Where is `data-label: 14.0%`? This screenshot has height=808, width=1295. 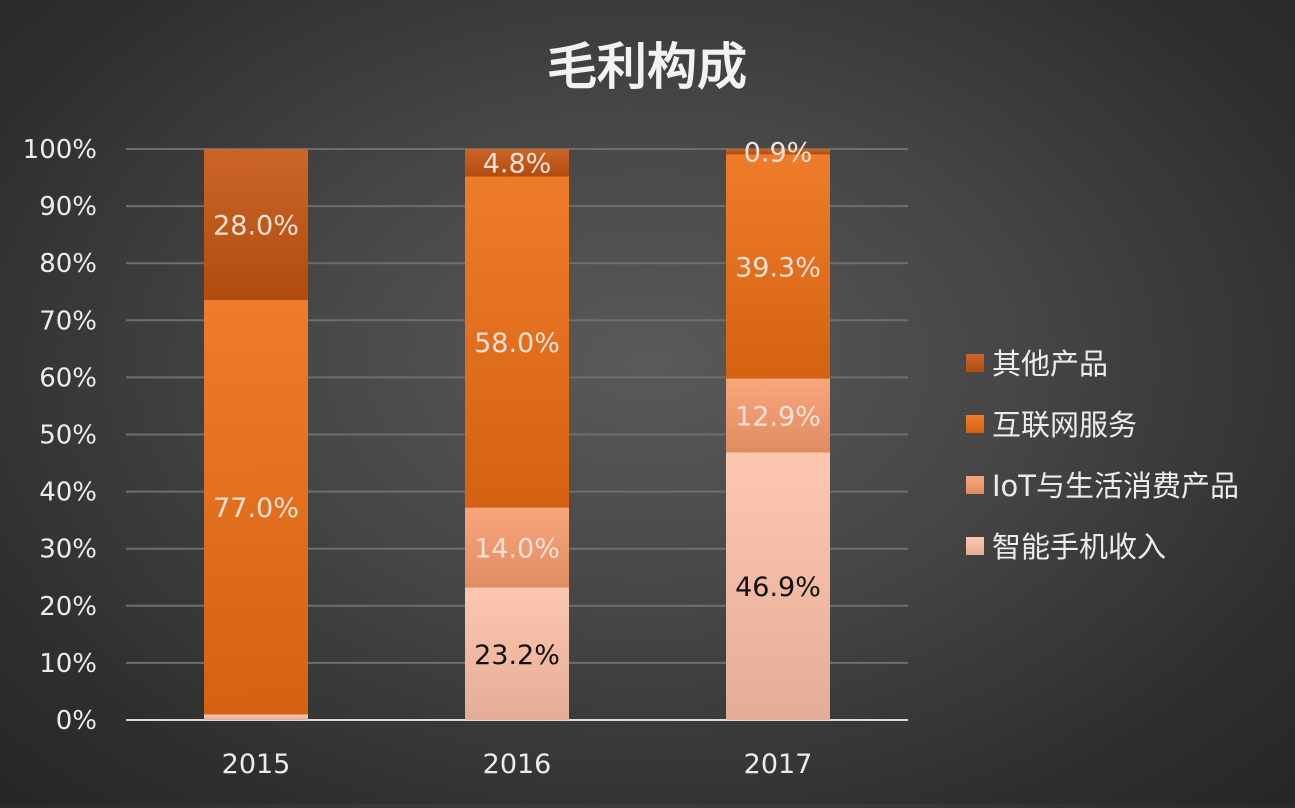 data-label: 14.0% is located at coordinates (517, 549).